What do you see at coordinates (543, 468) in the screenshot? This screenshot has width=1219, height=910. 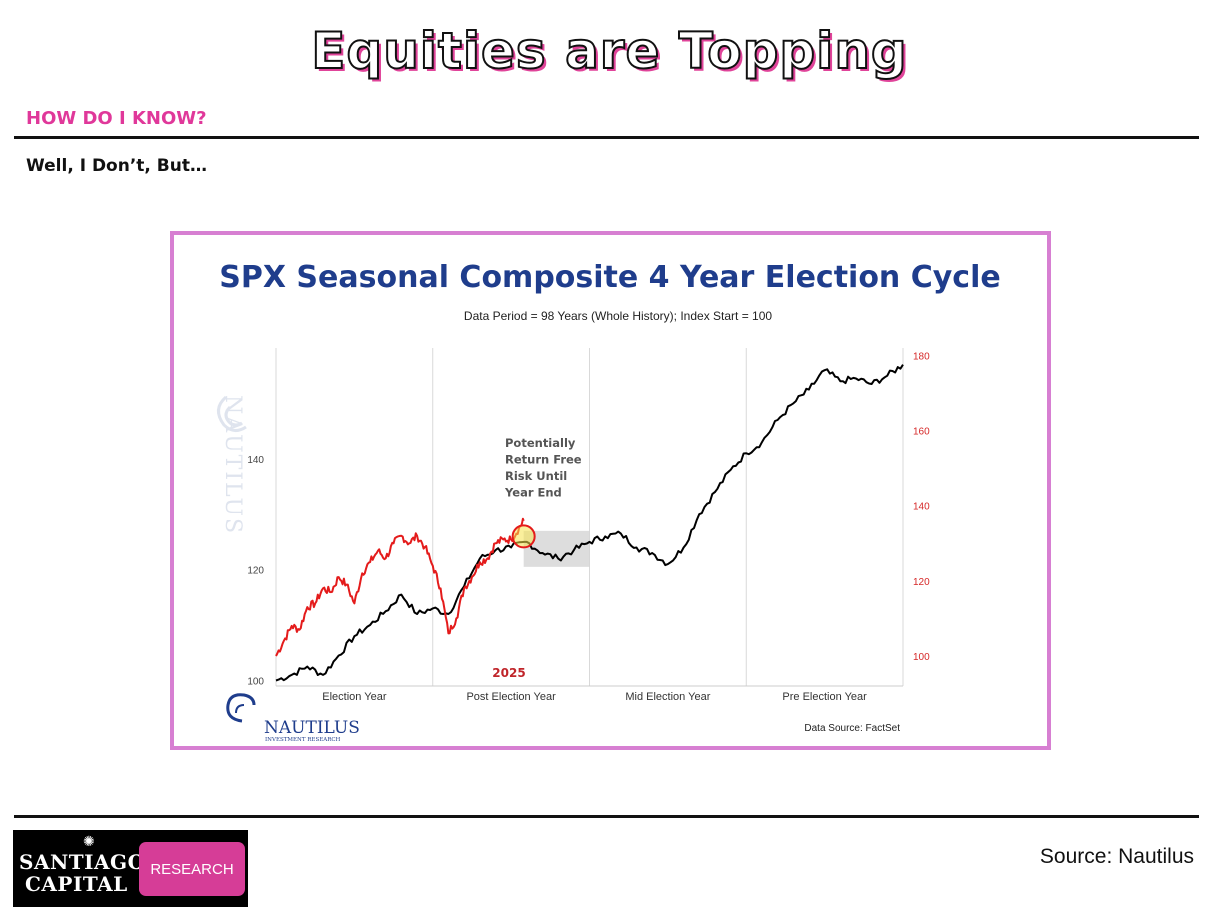 I see `annotation-text: Potentially Return Free Risk Until Year End` at bounding box center [543, 468].